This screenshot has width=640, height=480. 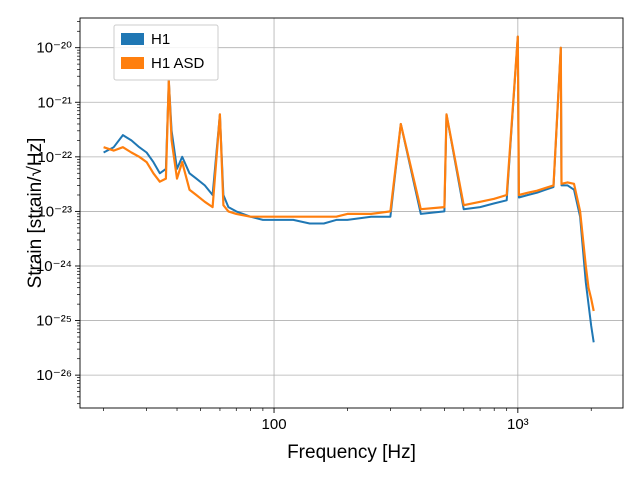 I want to click on legend: H1 H1 ASD, so click(x=166, y=52).